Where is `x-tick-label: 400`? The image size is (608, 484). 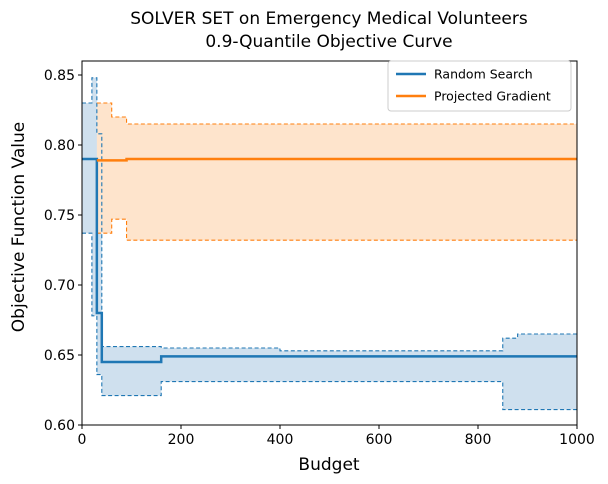 x-tick-label: 400 is located at coordinates (280, 440).